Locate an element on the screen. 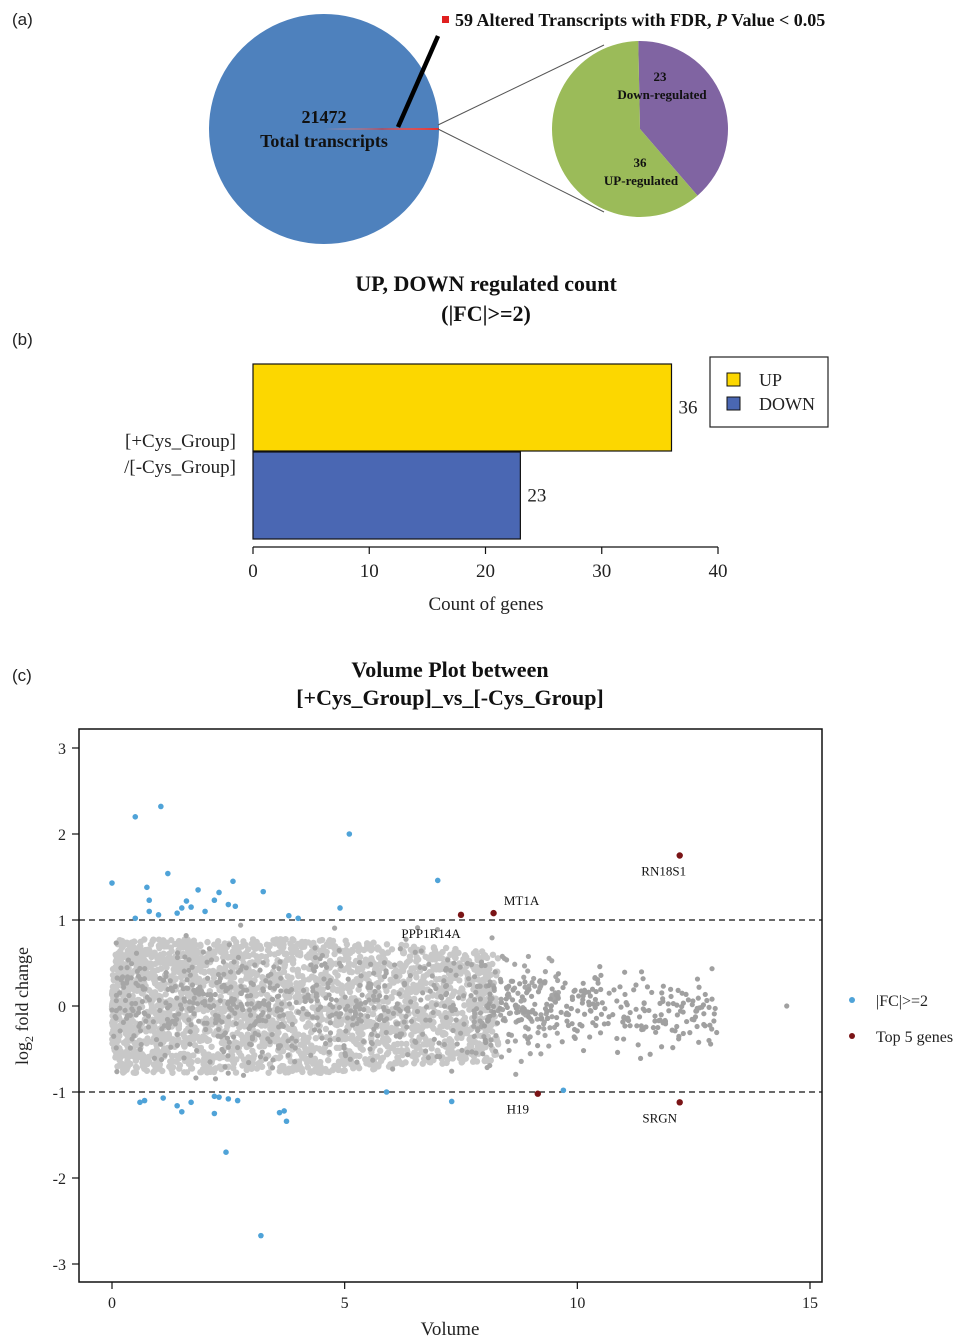 This screenshot has height=1338, width=966. sub-pie is located at coordinates (640, 129).